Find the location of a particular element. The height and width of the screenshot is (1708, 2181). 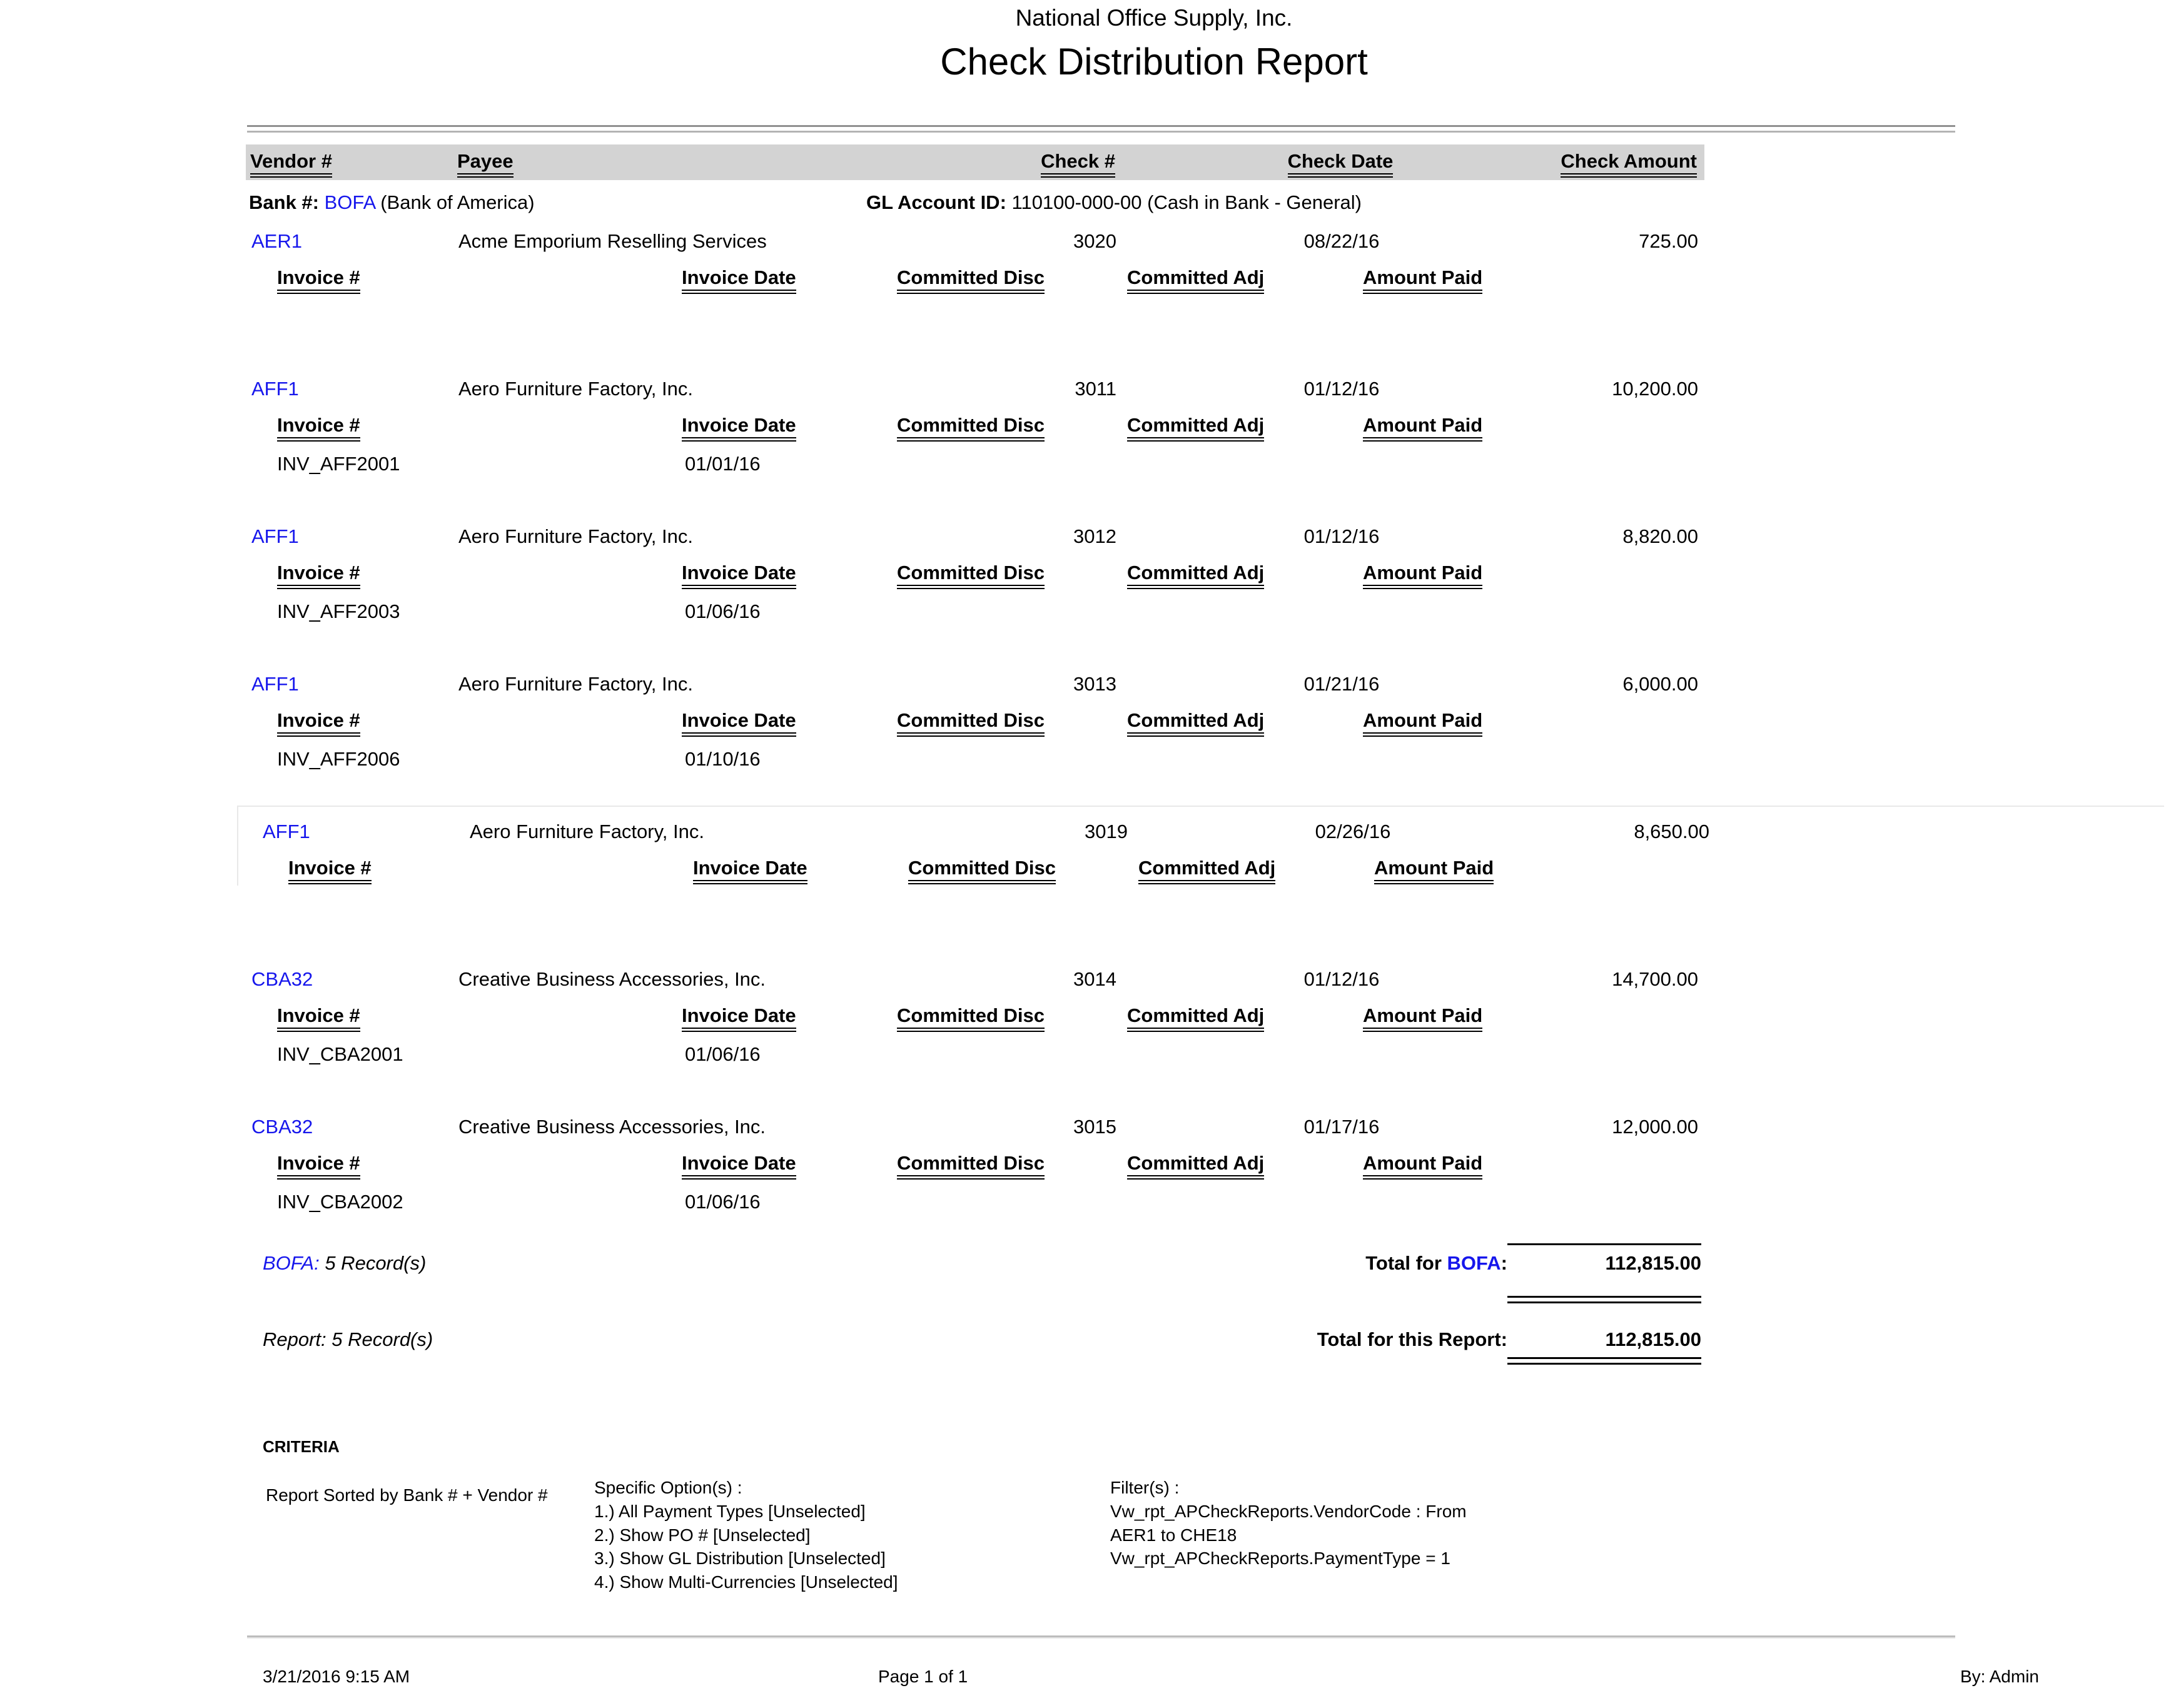

bank-total-rule is located at coordinates (1604, 1299).